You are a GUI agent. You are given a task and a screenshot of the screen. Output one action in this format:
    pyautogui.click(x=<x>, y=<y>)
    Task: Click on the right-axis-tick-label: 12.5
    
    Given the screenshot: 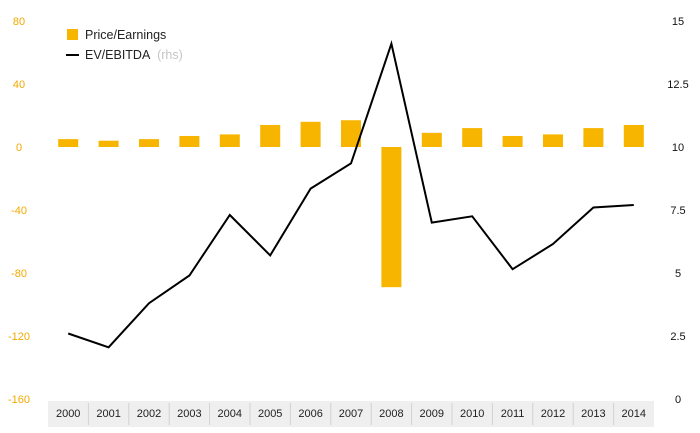 What is the action you would take?
    pyautogui.click(x=677, y=85)
    